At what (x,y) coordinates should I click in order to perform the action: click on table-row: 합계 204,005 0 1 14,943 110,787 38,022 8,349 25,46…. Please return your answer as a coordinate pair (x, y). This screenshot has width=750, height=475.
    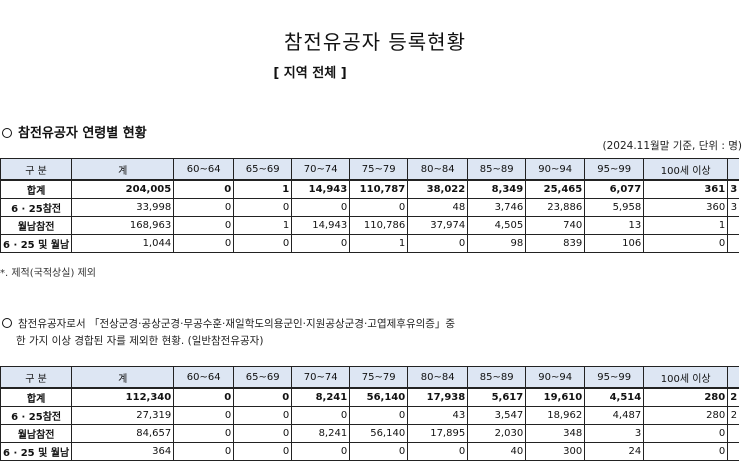
    Looking at the image, I should click on (370, 189).